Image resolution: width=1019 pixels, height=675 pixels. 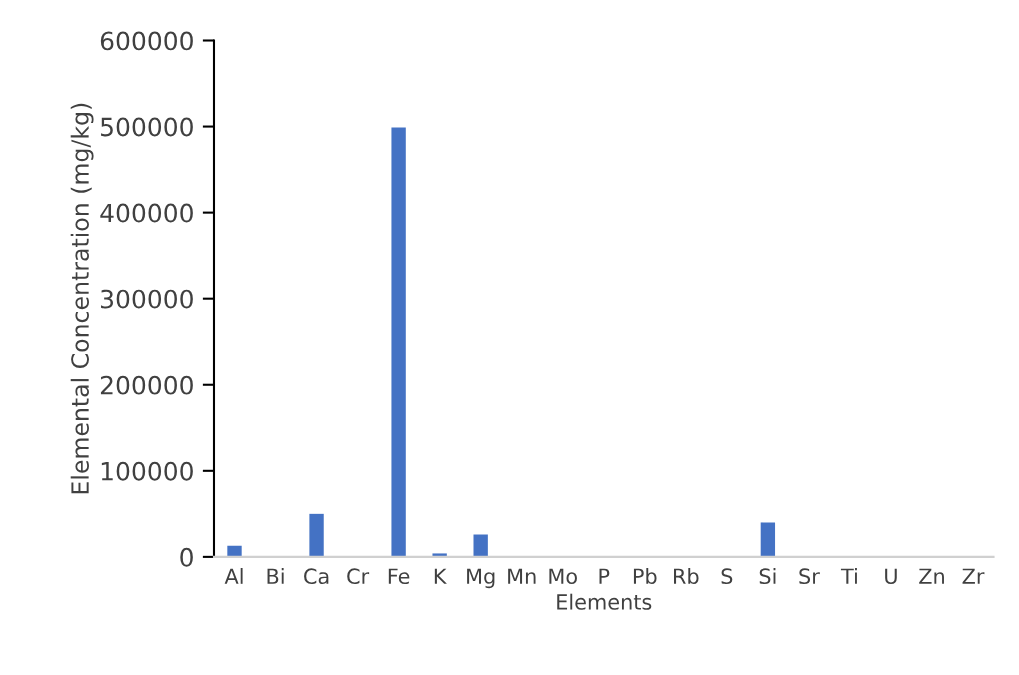 I want to click on x-tick-label: S, so click(x=727, y=576).